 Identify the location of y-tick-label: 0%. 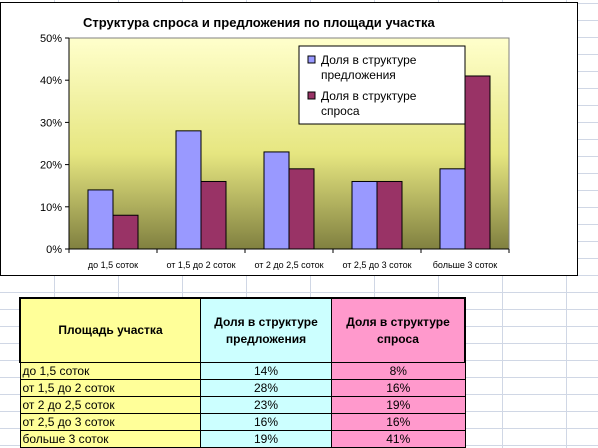
(54, 250).